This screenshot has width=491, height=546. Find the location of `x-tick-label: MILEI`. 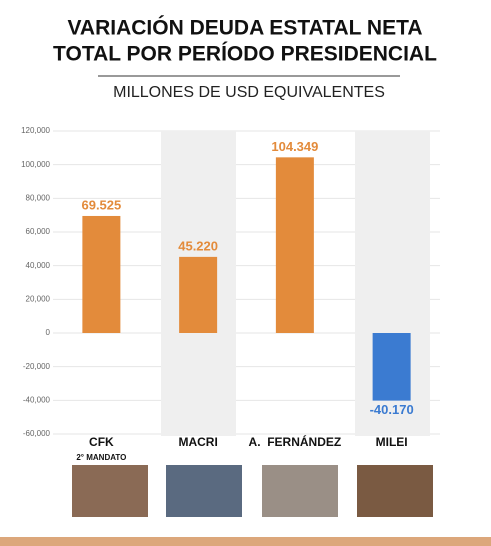

x-tick-label: MILEI is located at coordinates (392, 442).